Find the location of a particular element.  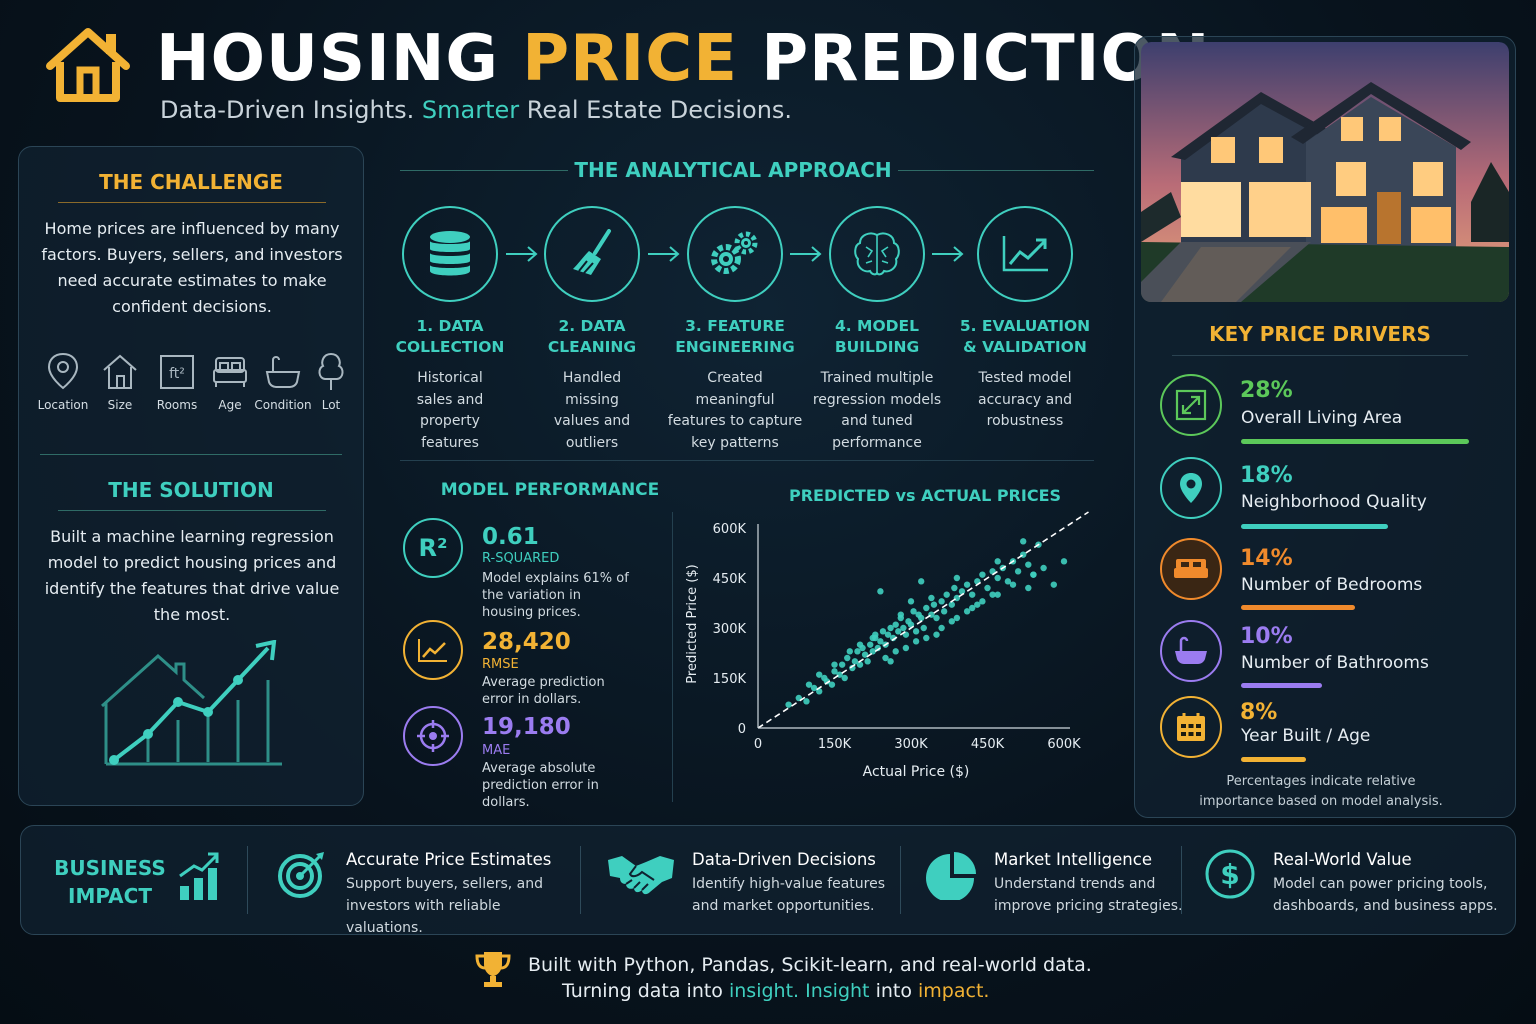

step-desc: Historical sales and property features is located at coordinates (450, 410).